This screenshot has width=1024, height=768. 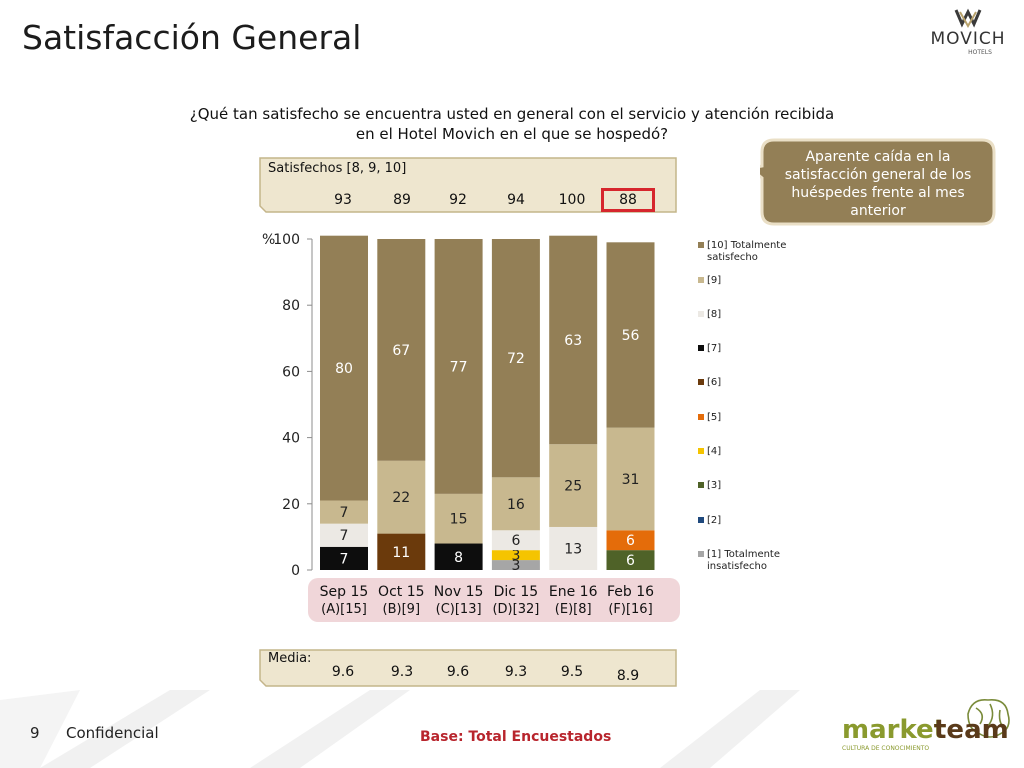 I want to click on marketteam-logo: market team CULTURA DE CONOCIMIENTO, so click(x=926, y=725).